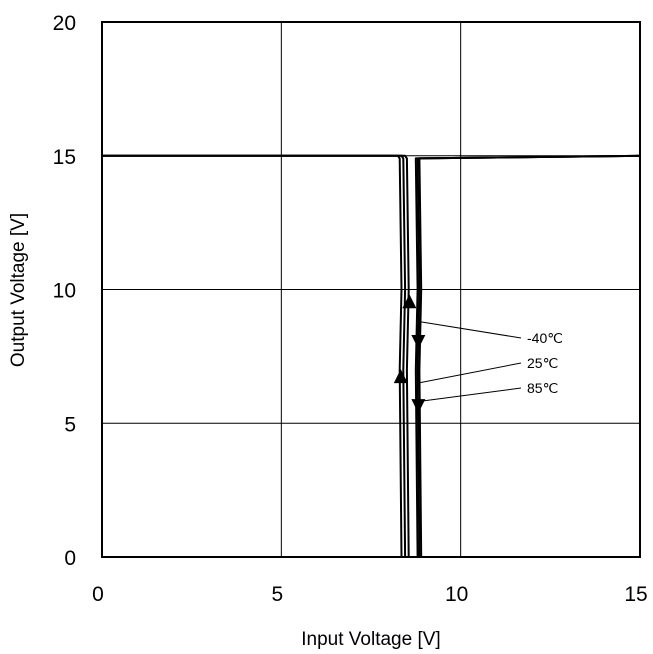 The height and width of the screenshot is (654, 653). What do you see at coordinates (64, 23) in the screenshot?
I see `y-tick-label: 20` at bounding box center [64, 23].